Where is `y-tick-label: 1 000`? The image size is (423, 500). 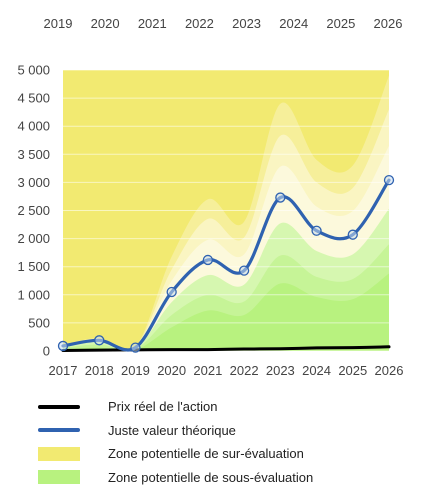
y-tick-label: 1 000 is located at coordinates (33, 294).